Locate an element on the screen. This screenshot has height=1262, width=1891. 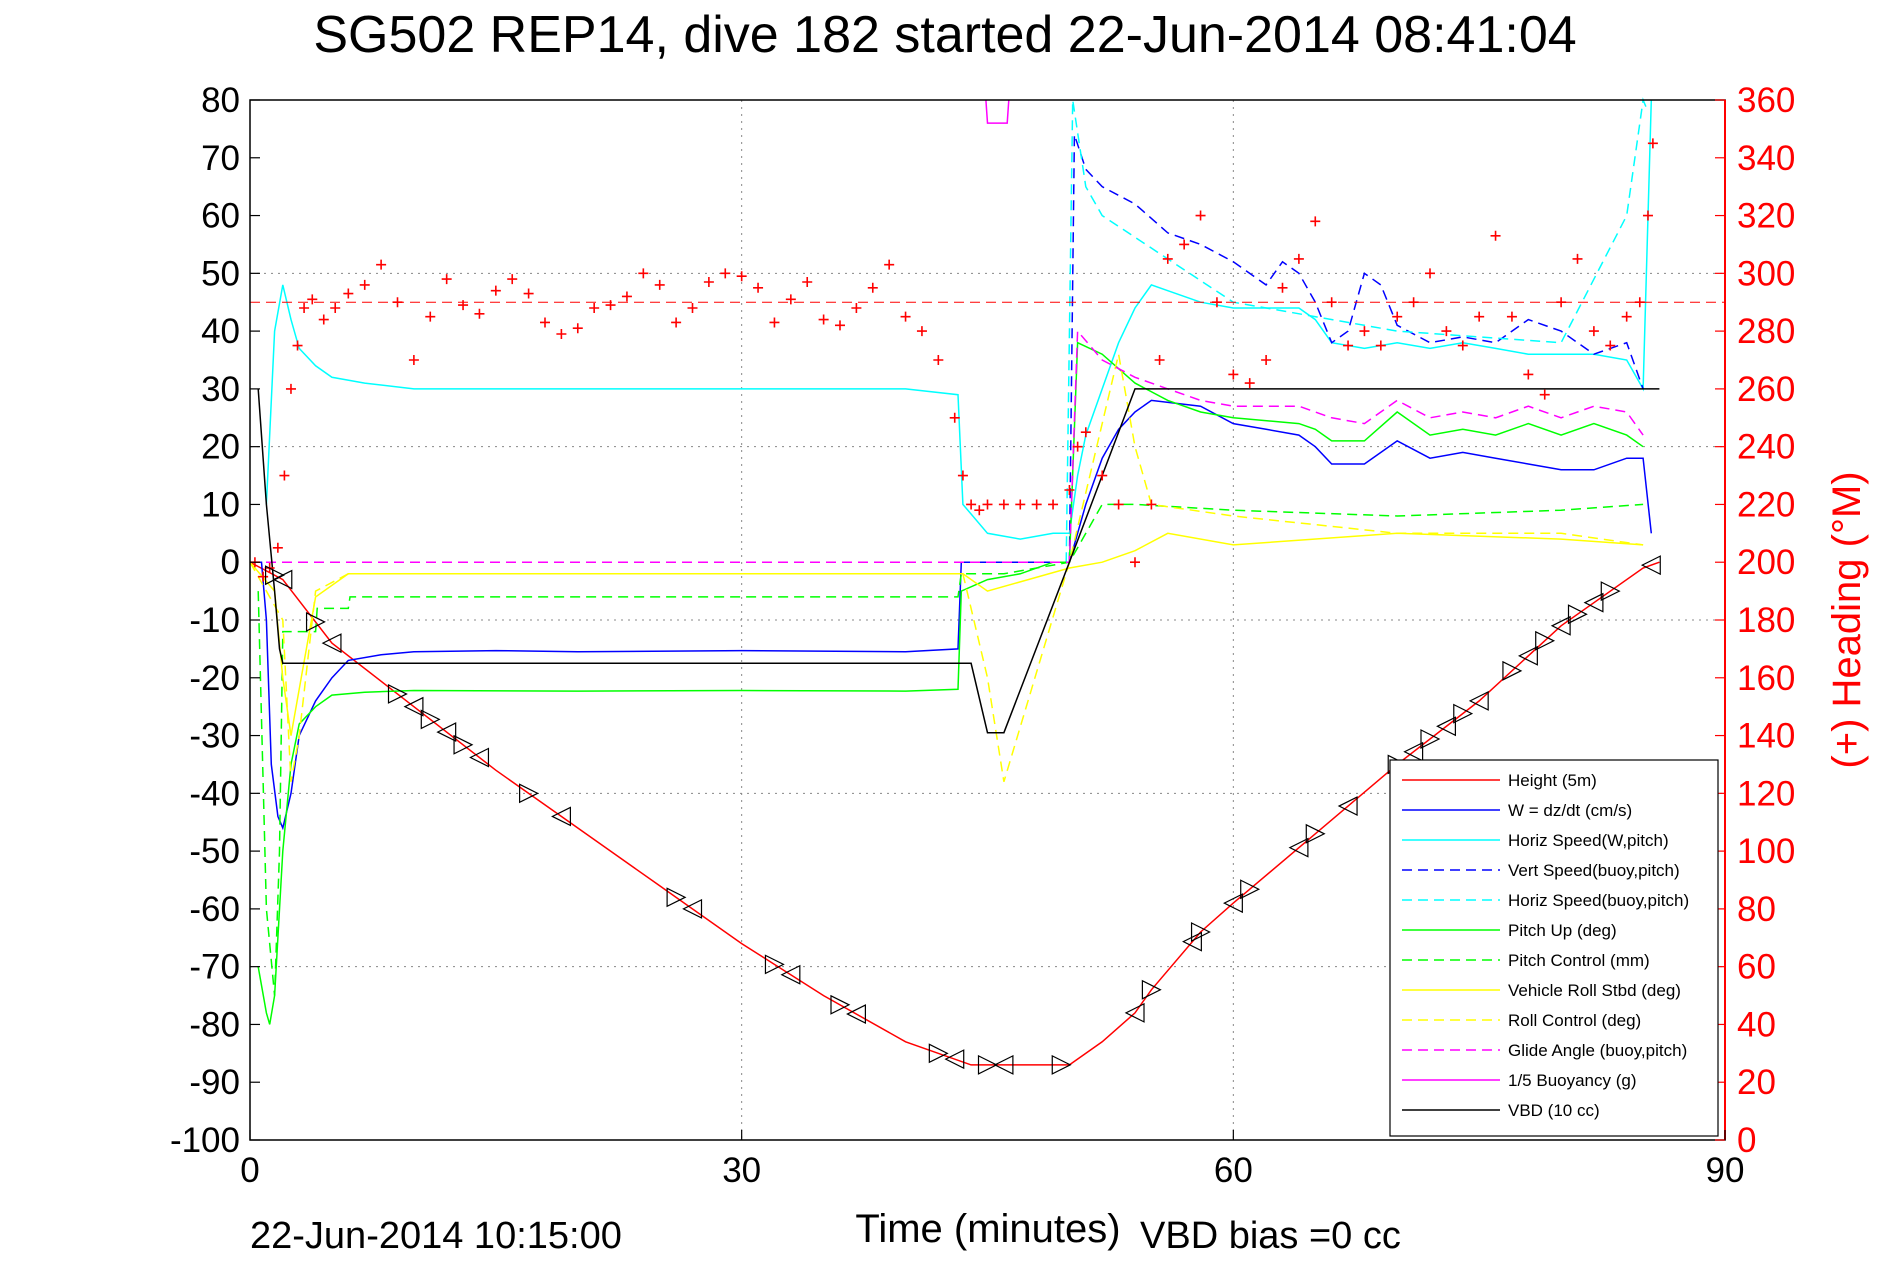
footer-timestamp: 22-Jun-2014 10:15:00 is located at coordinates (436, 1236).